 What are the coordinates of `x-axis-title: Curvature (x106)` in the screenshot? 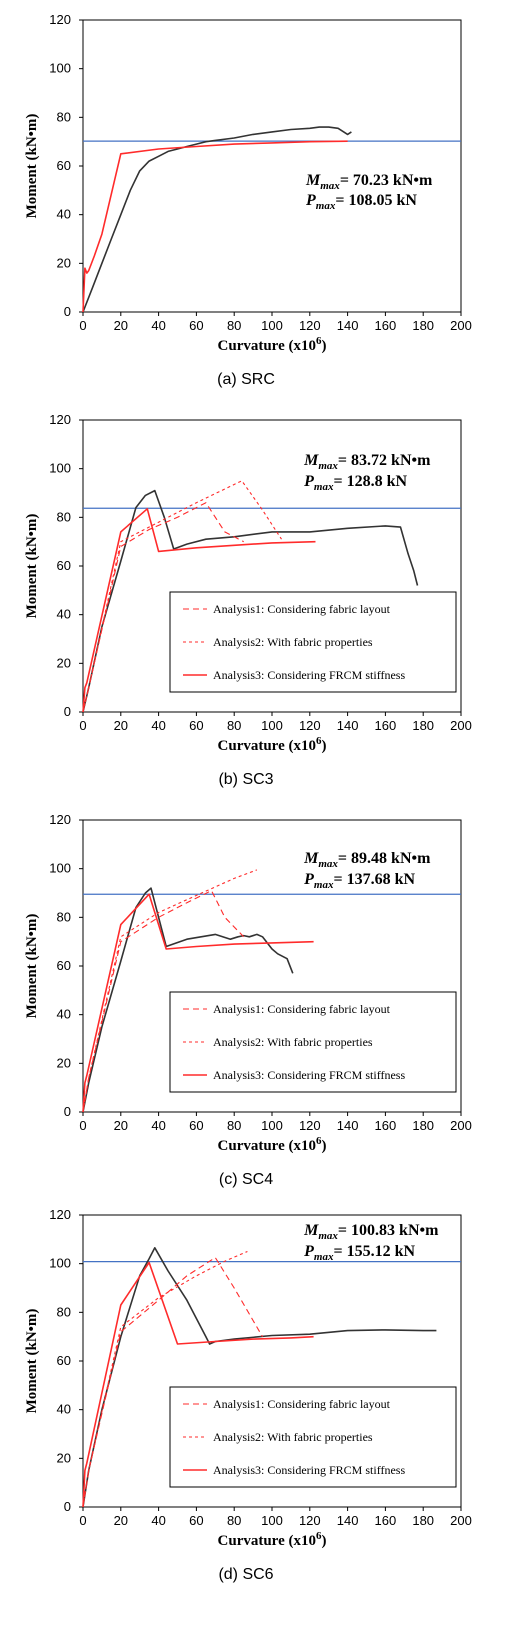 It's located at (272, 344).